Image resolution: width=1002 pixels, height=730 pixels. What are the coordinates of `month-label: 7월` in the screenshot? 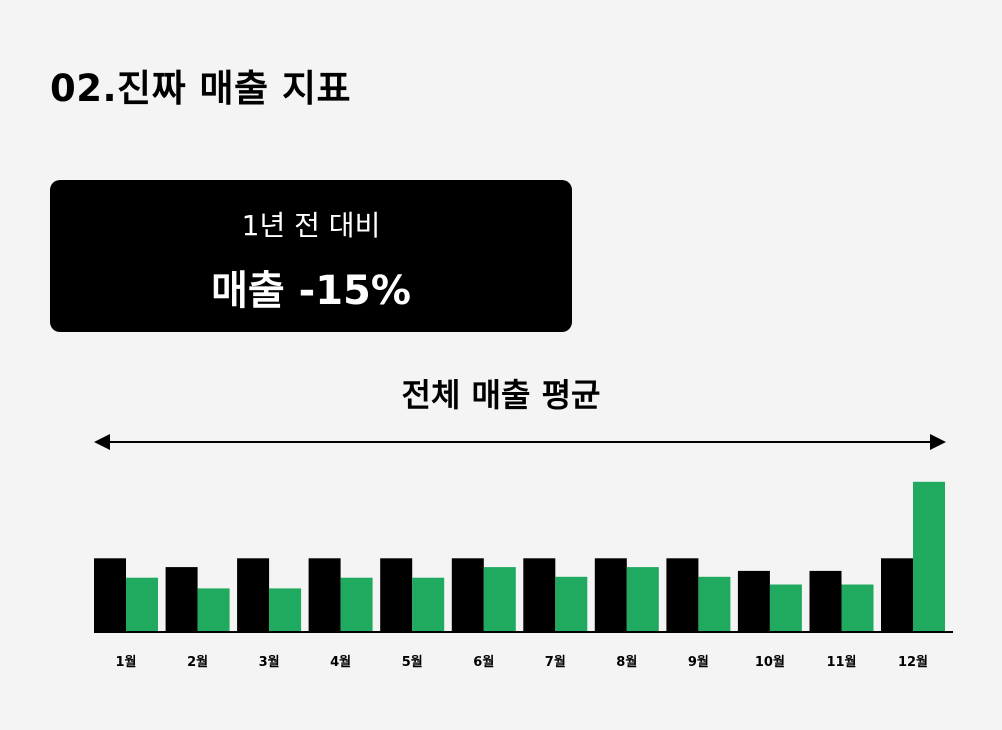 It's located at (555, 662).